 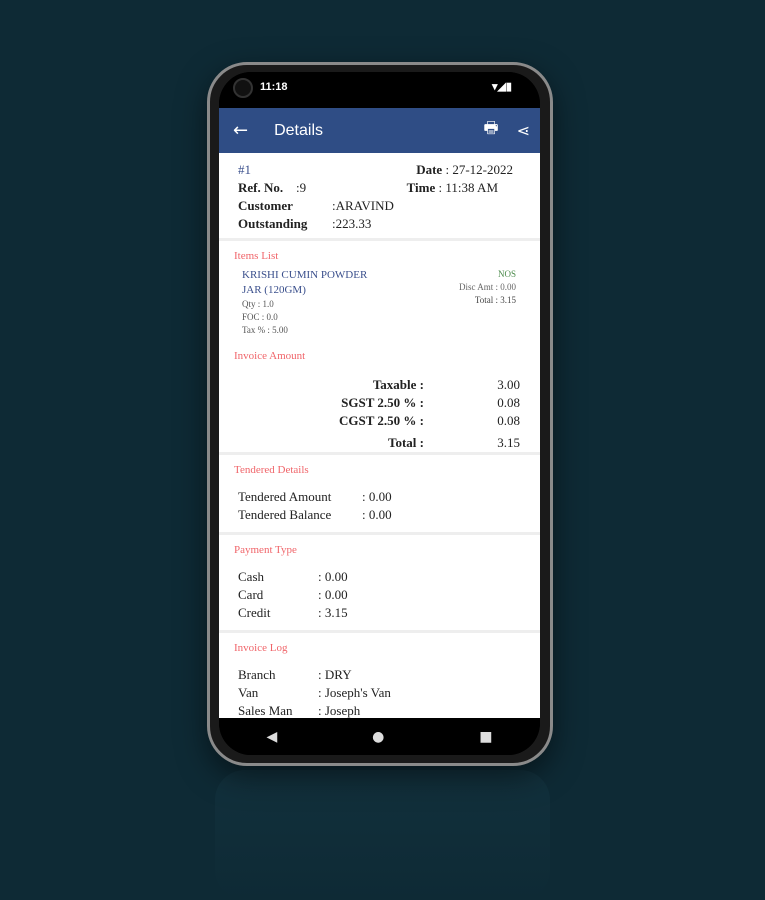 What do you see at coordinates (377, 514) in the screenshot?
I see `tendered-balance-value: : 0.00` at bounding box center [377, 514].